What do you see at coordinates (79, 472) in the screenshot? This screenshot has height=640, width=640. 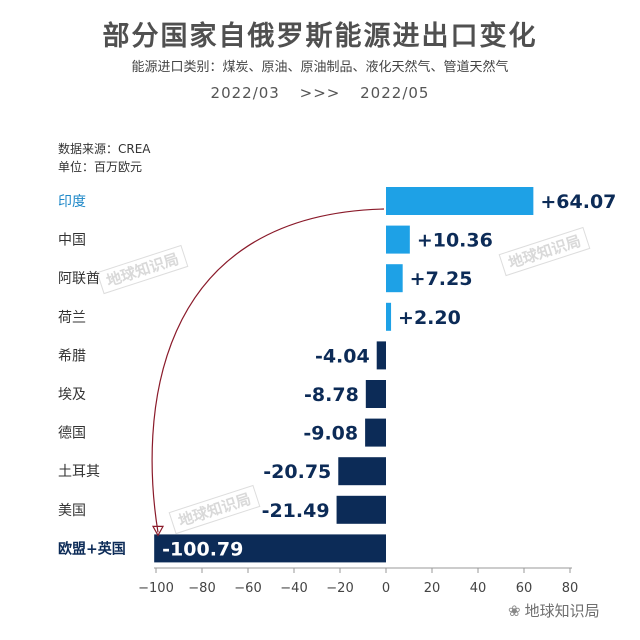 I see `category-label: 土耳其` at bounding box center [79, 472].